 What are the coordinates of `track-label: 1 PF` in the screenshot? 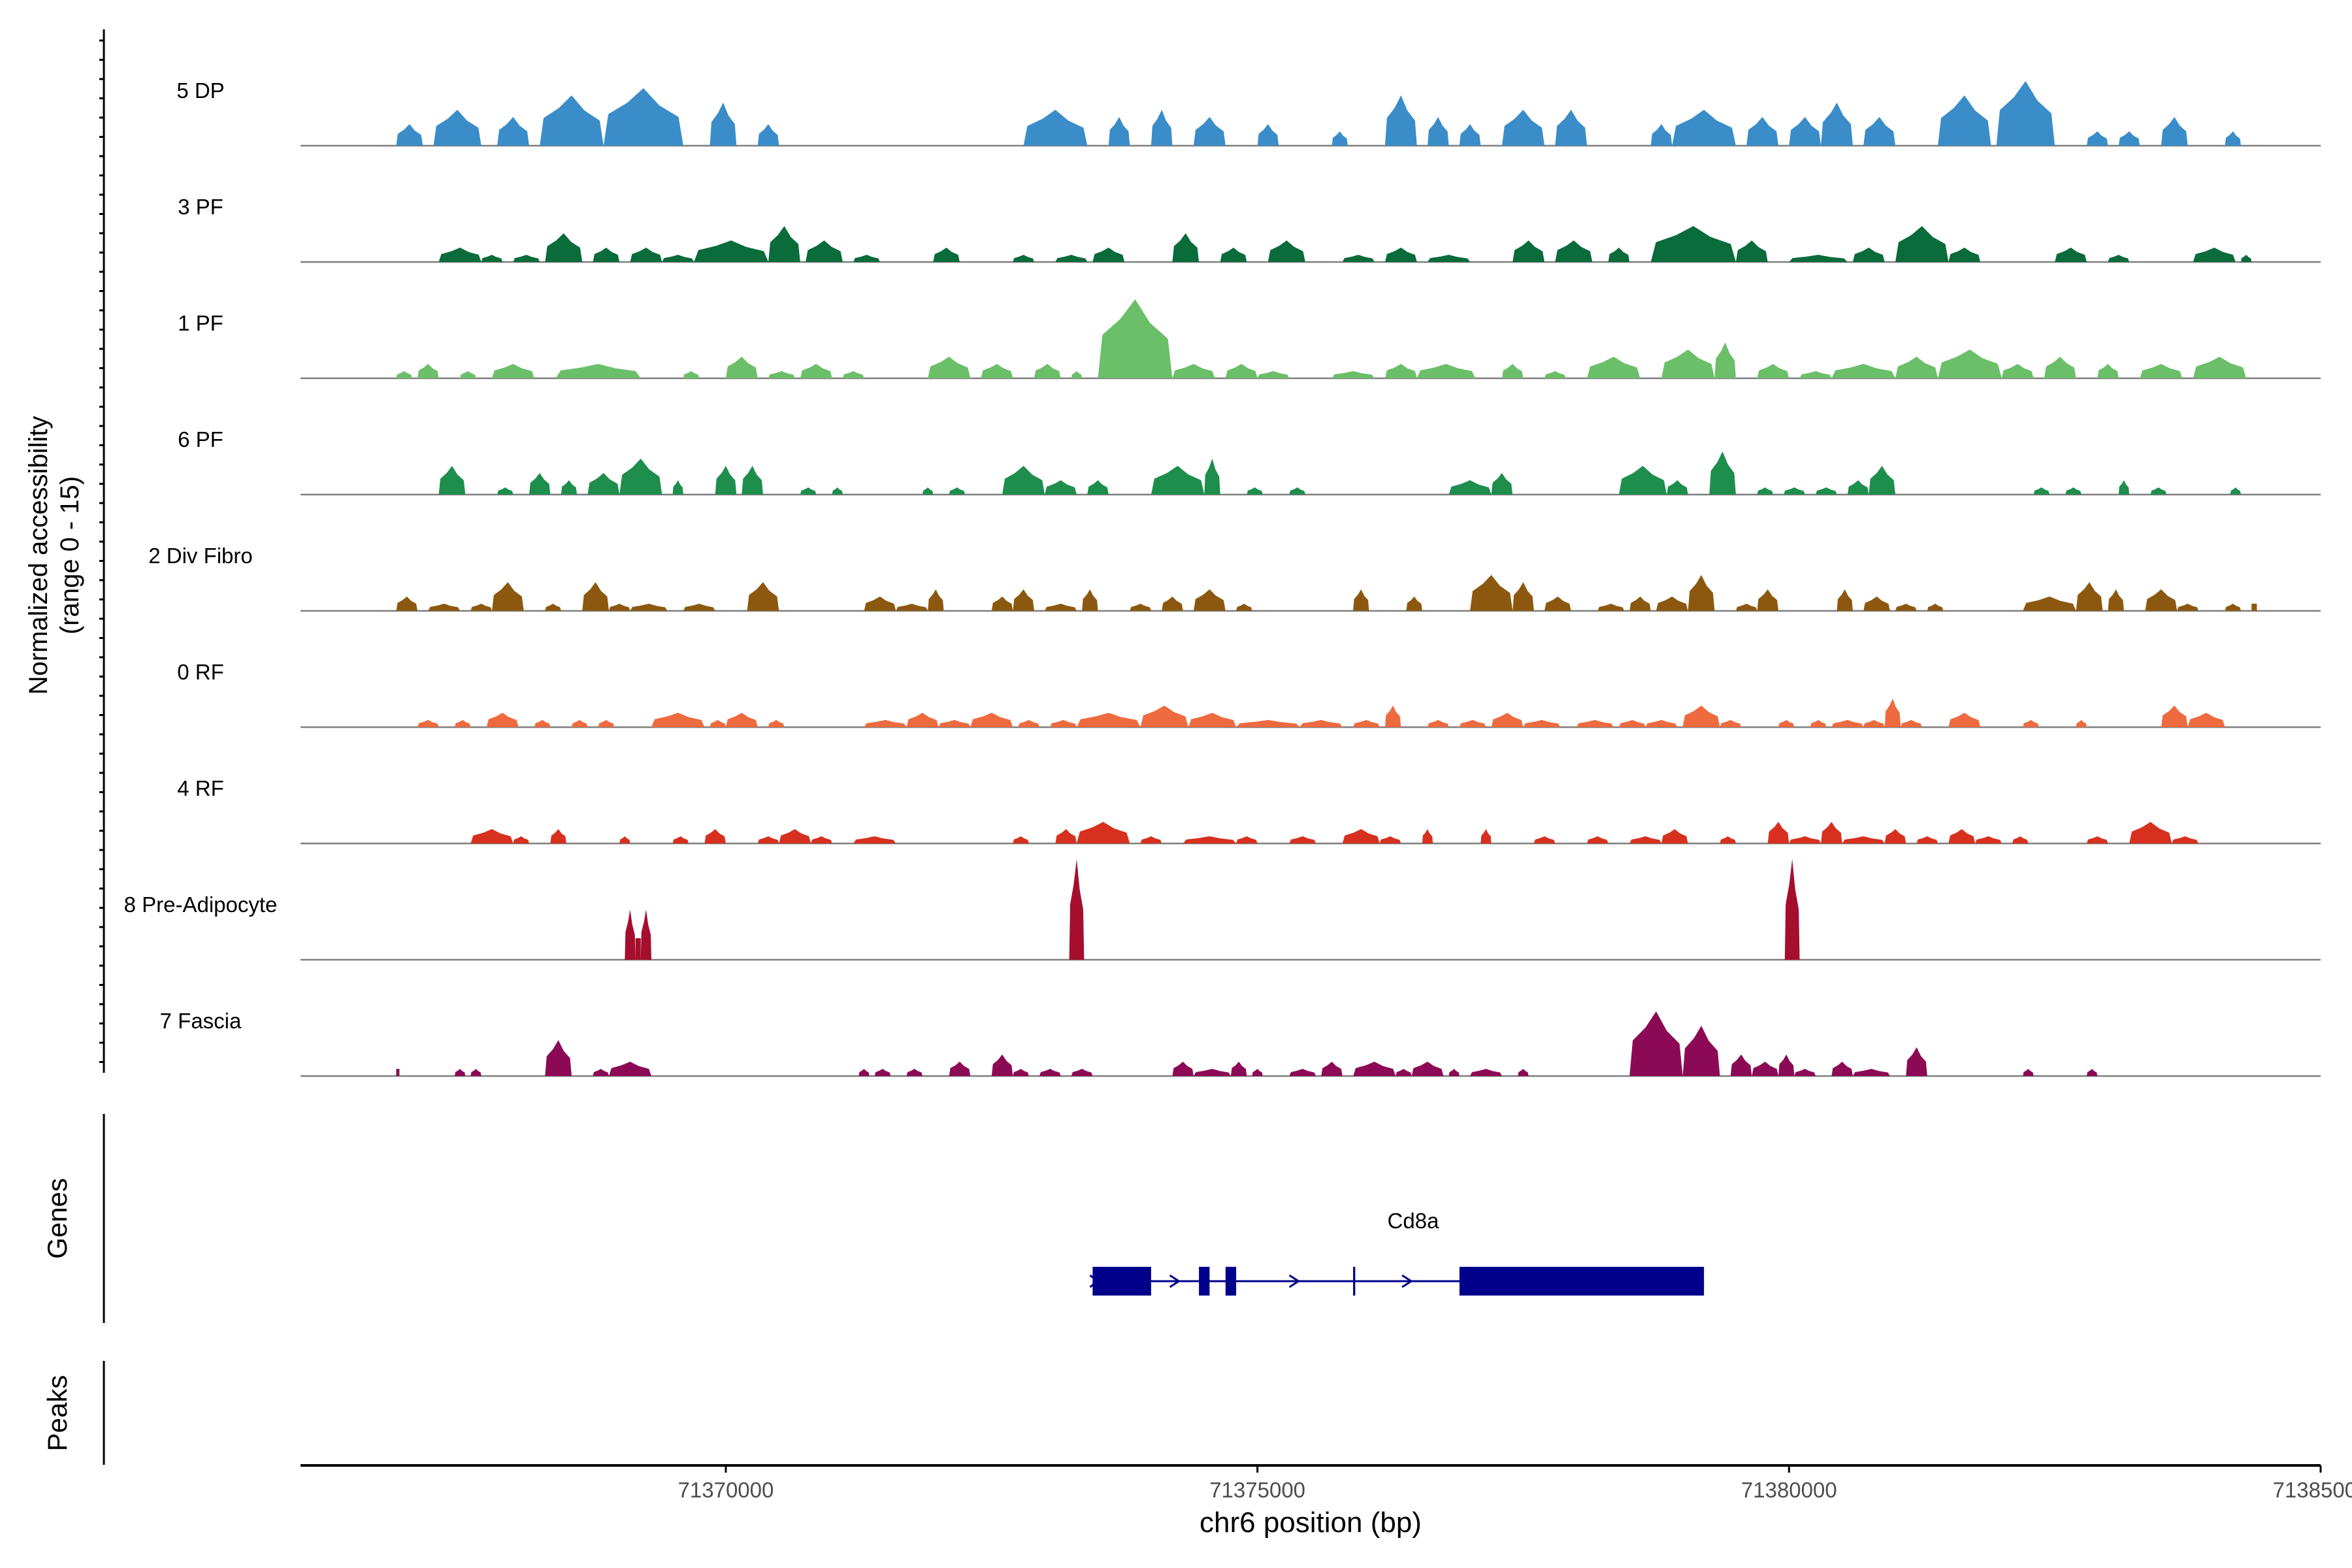 It's located at (200, 323).